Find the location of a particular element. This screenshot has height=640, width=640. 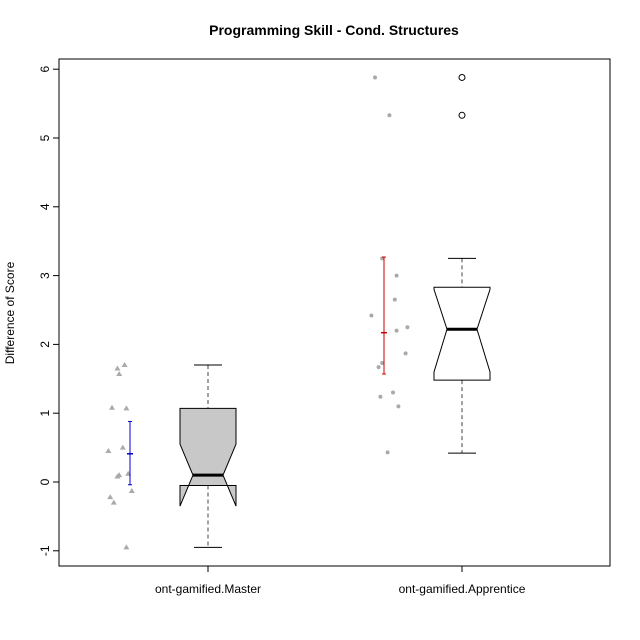

y-tick-label: -1 is located at coordinates (45, 550).